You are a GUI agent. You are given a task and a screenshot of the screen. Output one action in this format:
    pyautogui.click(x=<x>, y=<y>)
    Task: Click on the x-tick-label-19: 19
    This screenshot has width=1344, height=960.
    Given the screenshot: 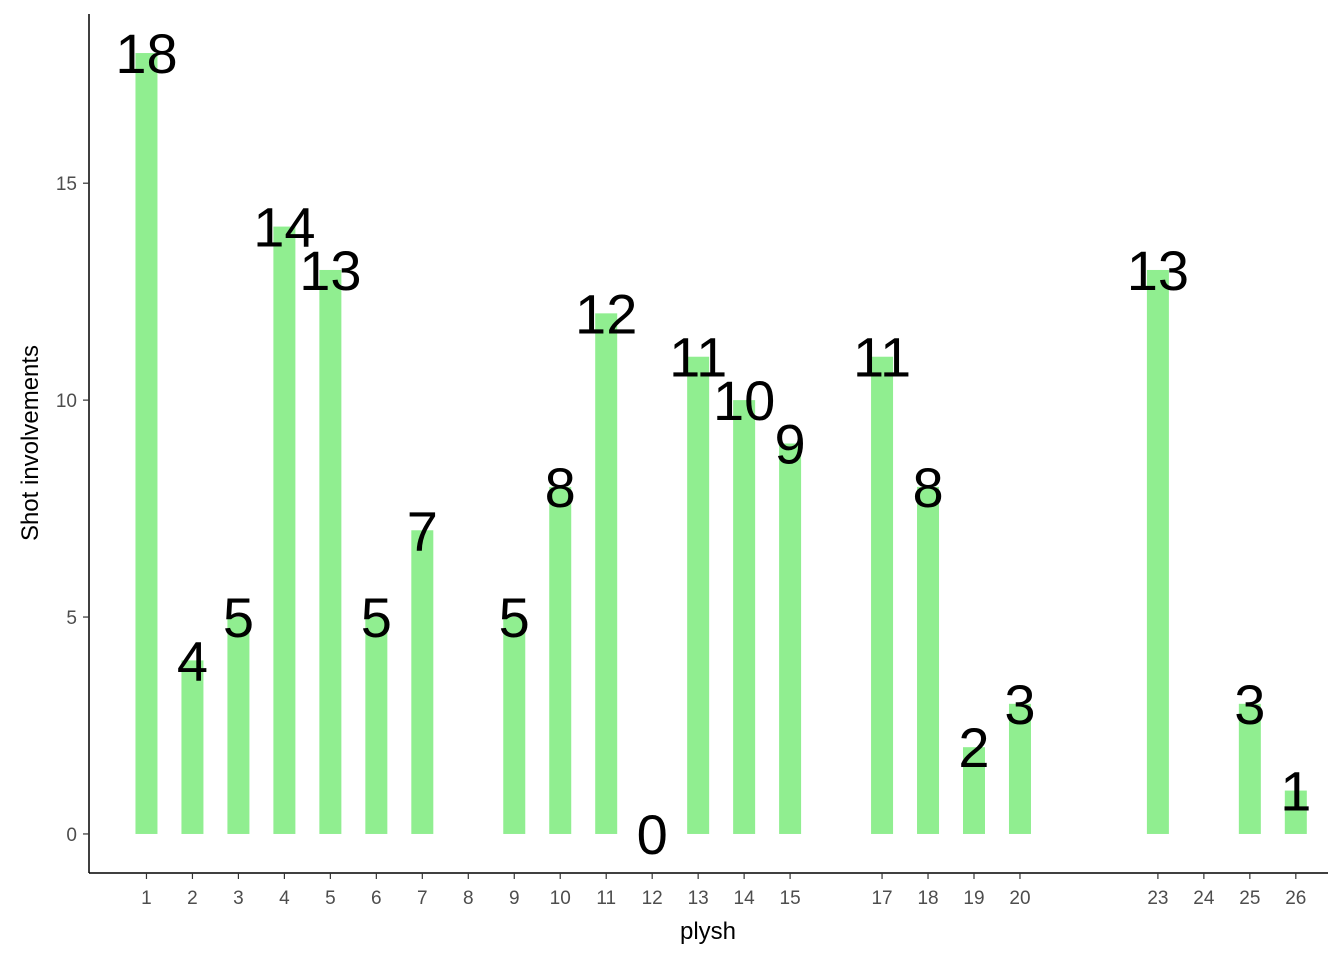 What is the action you would take?
    pyautogui.click(x=973, y=898)
    